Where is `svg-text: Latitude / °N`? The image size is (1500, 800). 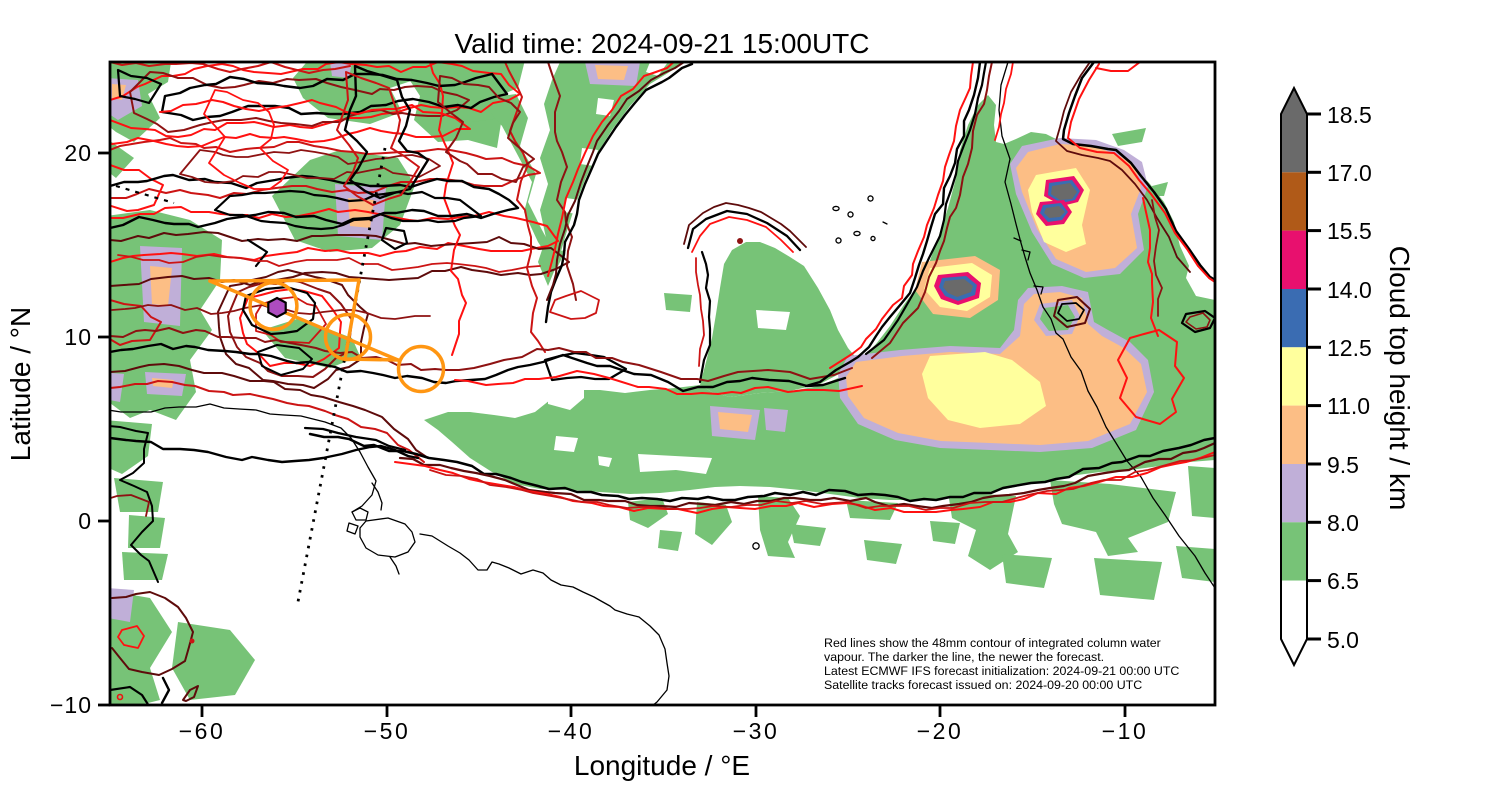 svg-text: Latitude / °N is located at coordinates (20, 384).